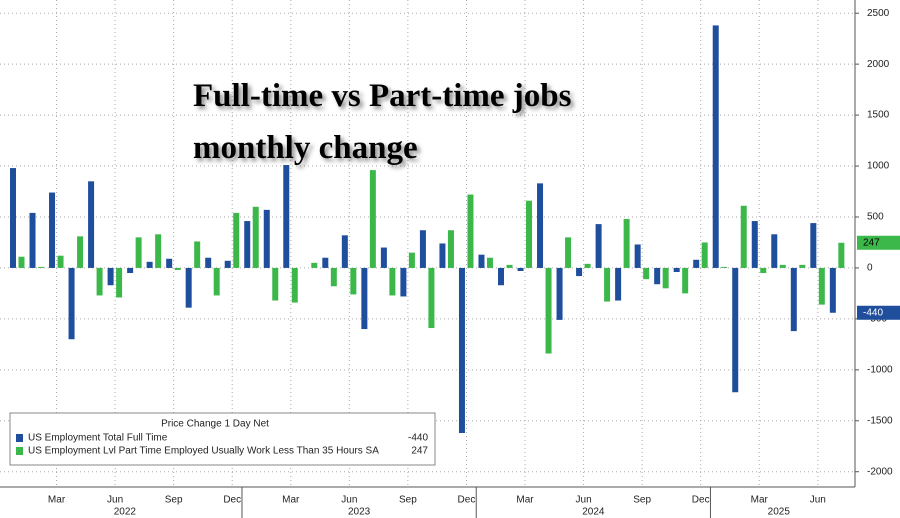  What do you see at coordinates (878, 166) in the screenshot?
I see `y-tick-label: 1000` at bounding box center [878, 166].